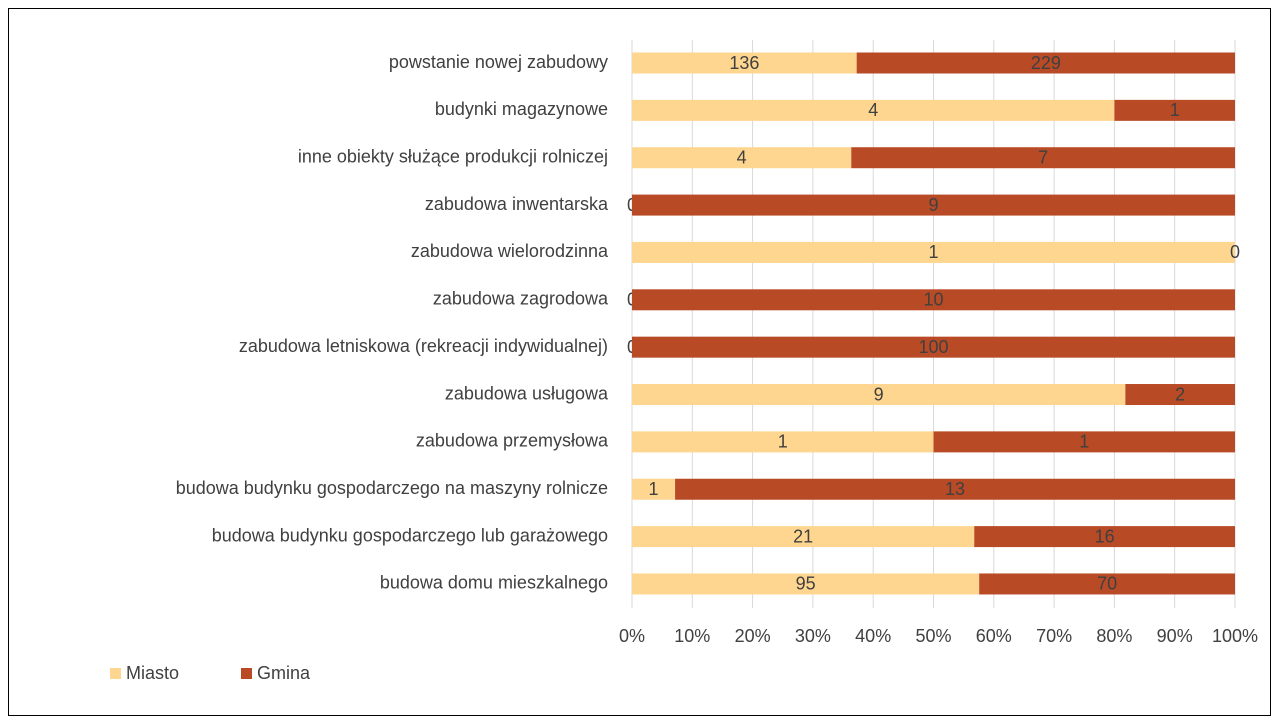 The image size is (1279, 724). I want to click on x-tick-label: 50%, so click(933, 636).